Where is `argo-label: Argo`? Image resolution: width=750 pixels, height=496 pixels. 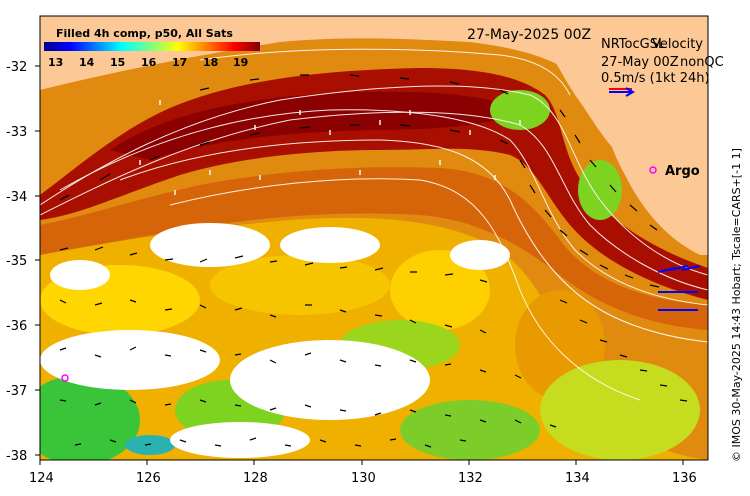
argo-label: Argo is located at coordinates (682, 171).